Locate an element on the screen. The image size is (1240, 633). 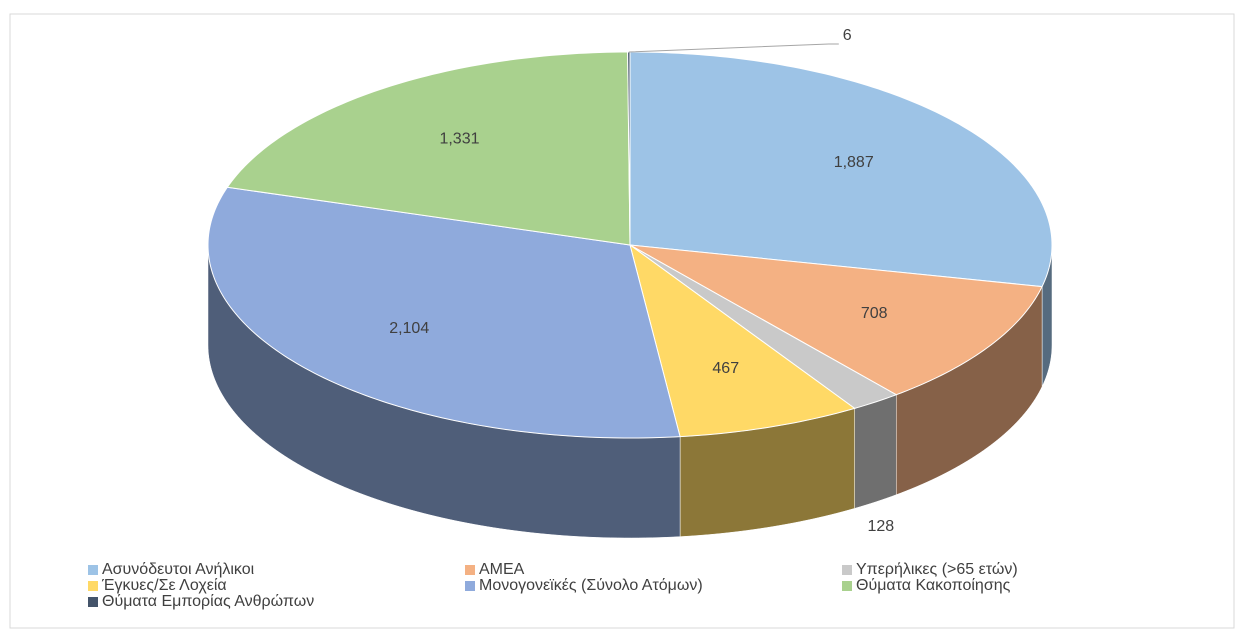
data-label: 1,887 is located at coordinates (854, 162).